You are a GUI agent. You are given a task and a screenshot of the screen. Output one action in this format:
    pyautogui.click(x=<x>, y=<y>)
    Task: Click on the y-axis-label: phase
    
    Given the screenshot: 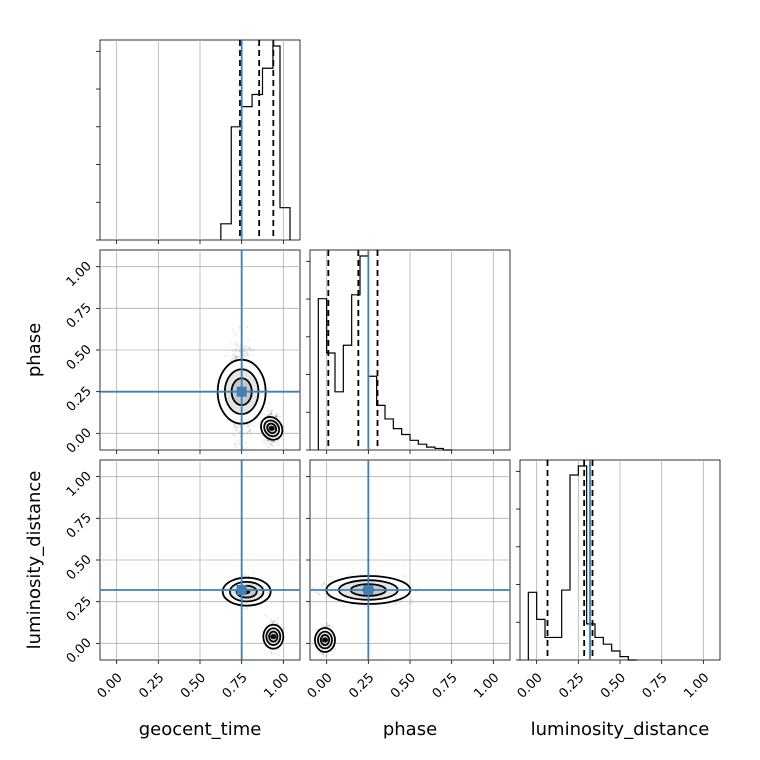 What is the action you would take?
    pyautogui.click(x=34, y=350)
    